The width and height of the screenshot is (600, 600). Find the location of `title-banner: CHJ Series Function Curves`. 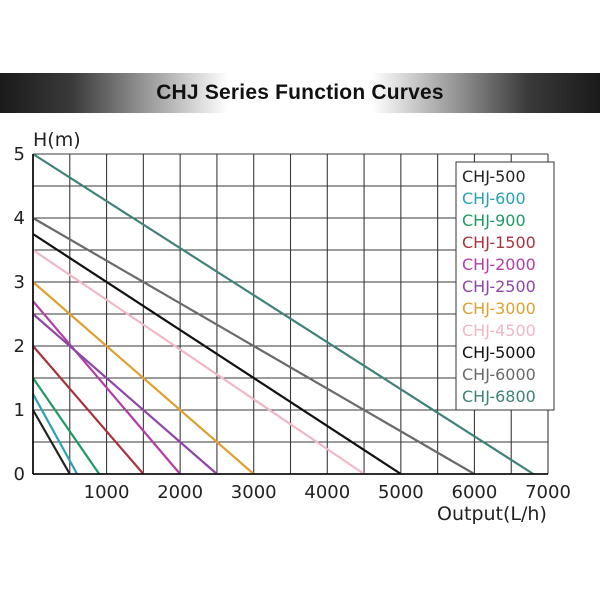

title-banner: CHJ Series Function Curves is located at coordinates (300, 93).